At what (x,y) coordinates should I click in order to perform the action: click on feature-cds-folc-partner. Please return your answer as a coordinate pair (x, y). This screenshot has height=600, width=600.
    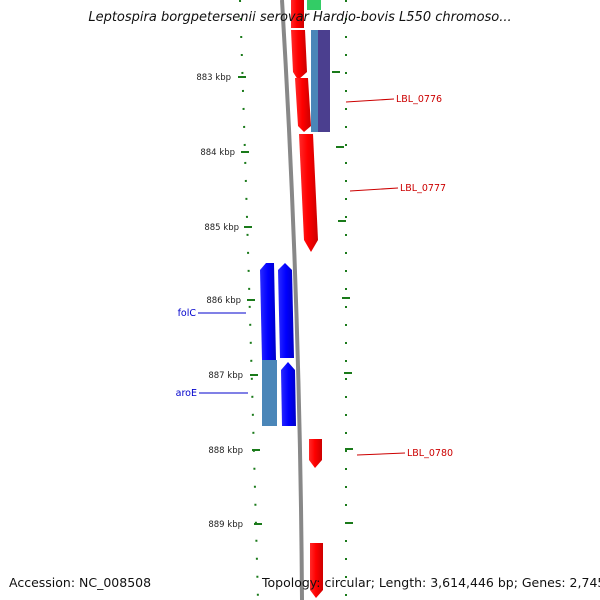
    Looking at the image, I should click on (286, 310).